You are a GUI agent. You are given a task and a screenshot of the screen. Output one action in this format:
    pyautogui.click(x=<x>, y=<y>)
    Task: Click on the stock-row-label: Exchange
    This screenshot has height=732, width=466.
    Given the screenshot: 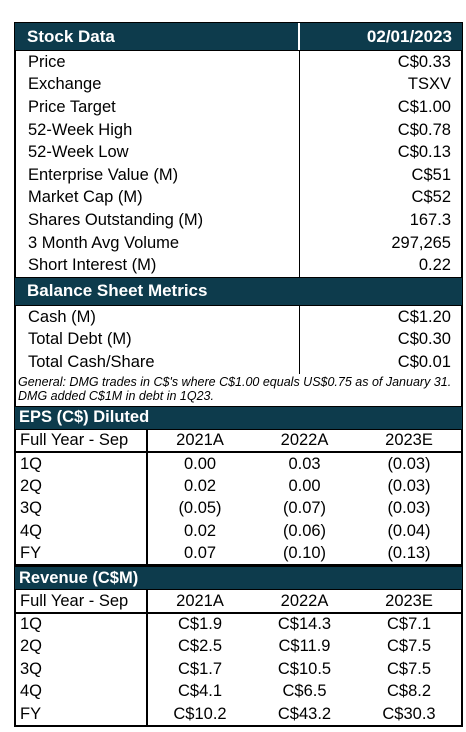 What is the action you would take?
    pyautogui.click(x=158, y=85)
    